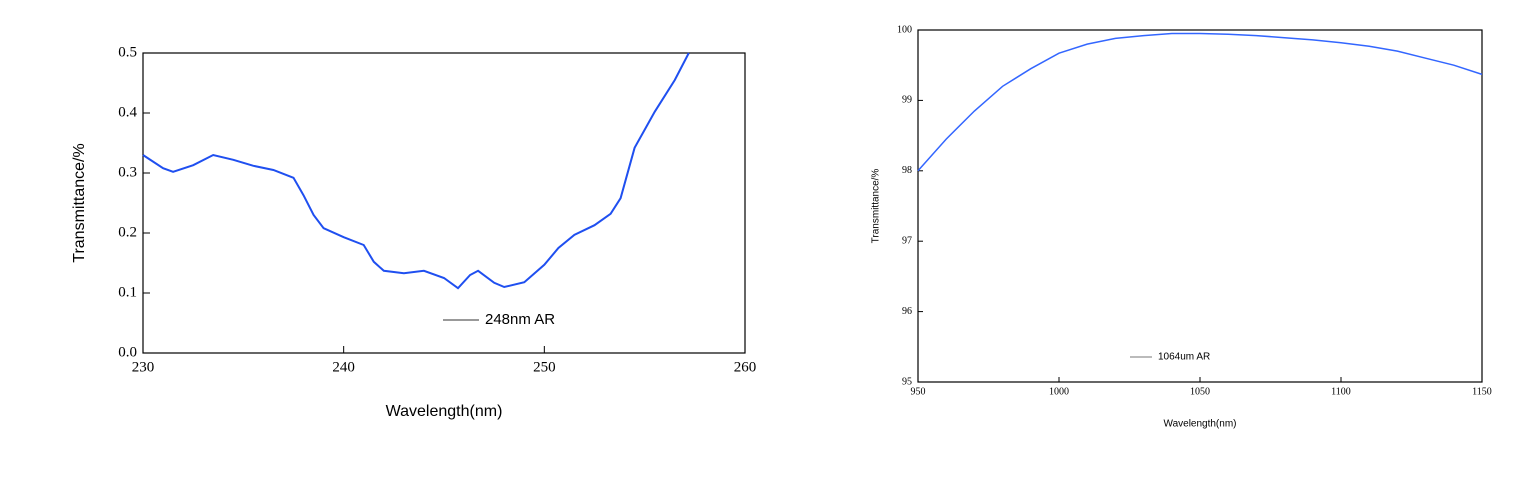 This screenshot has height=488, width=1536. I want to click on y-tick-label: 0.0, so click(127, 352).